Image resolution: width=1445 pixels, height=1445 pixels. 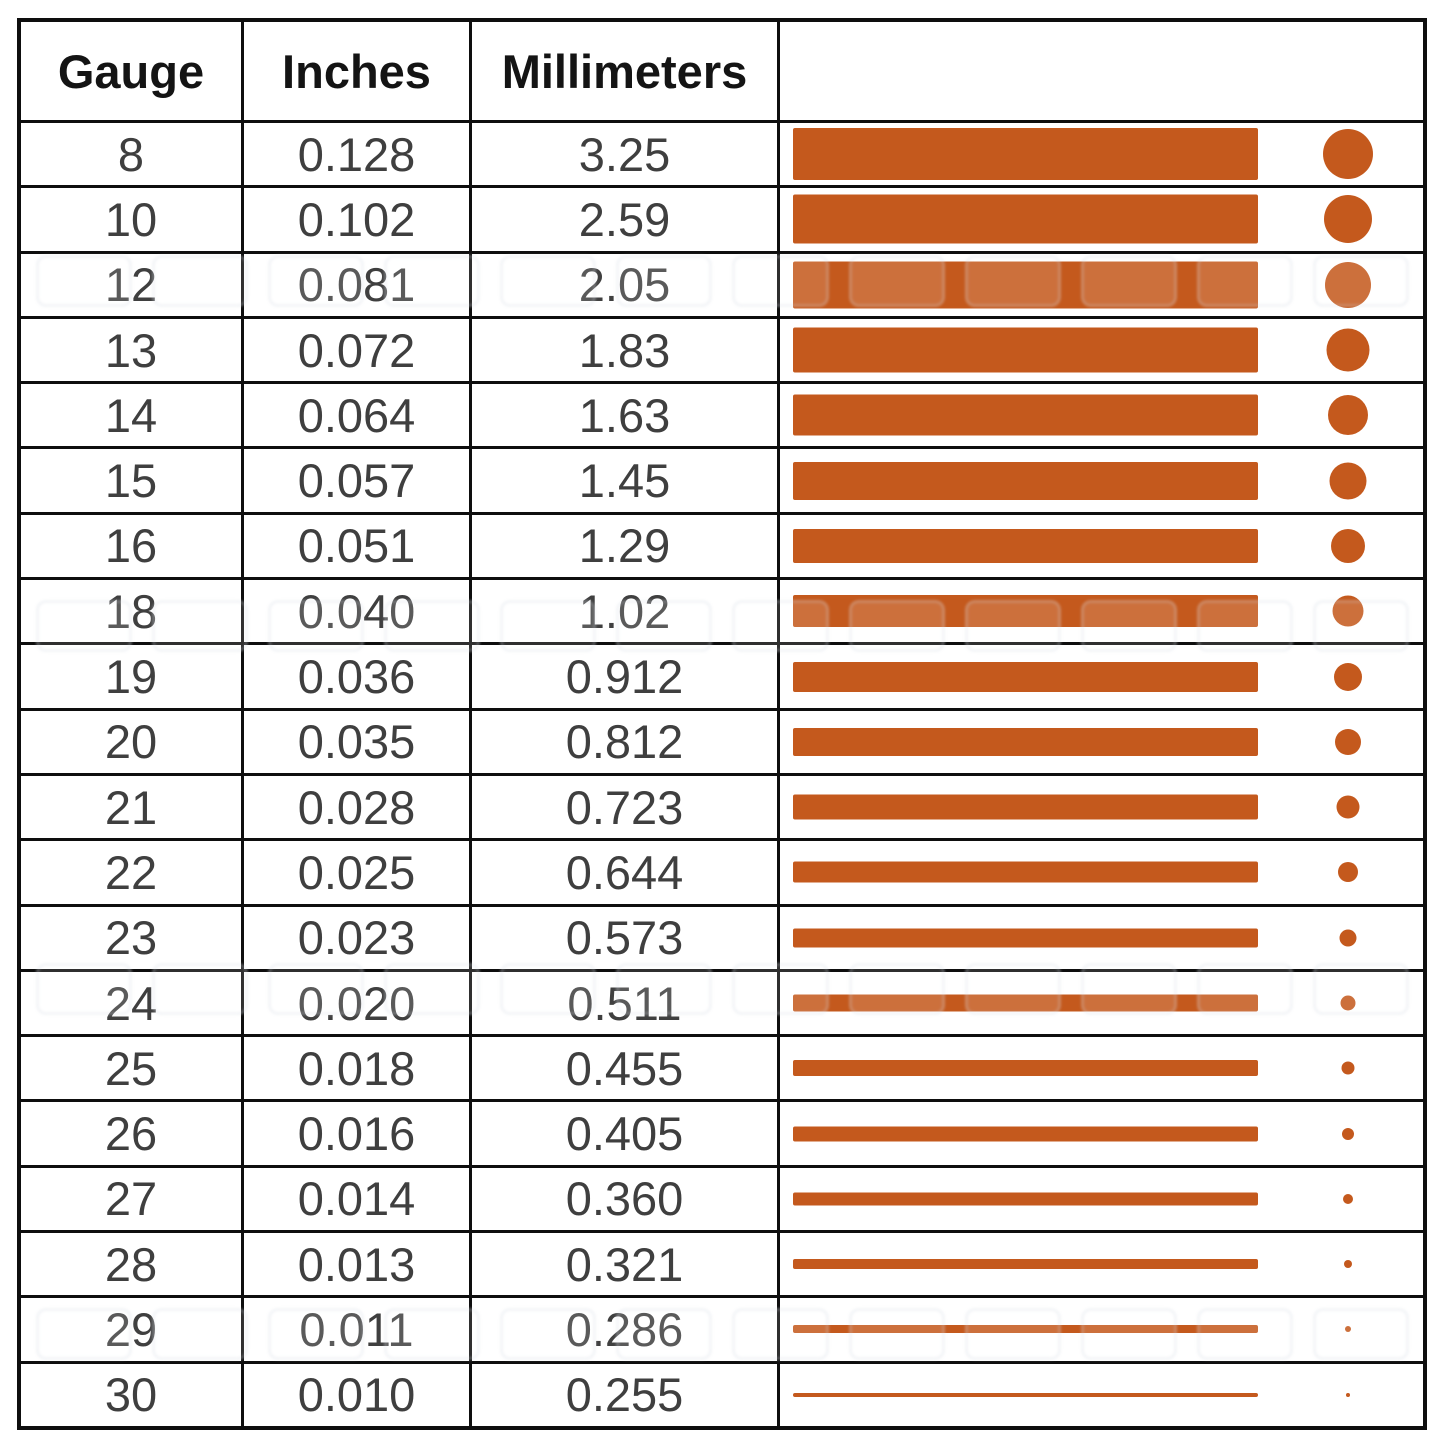 I want to click on millimeters-value: 1.63, so click(x=626, y=415).